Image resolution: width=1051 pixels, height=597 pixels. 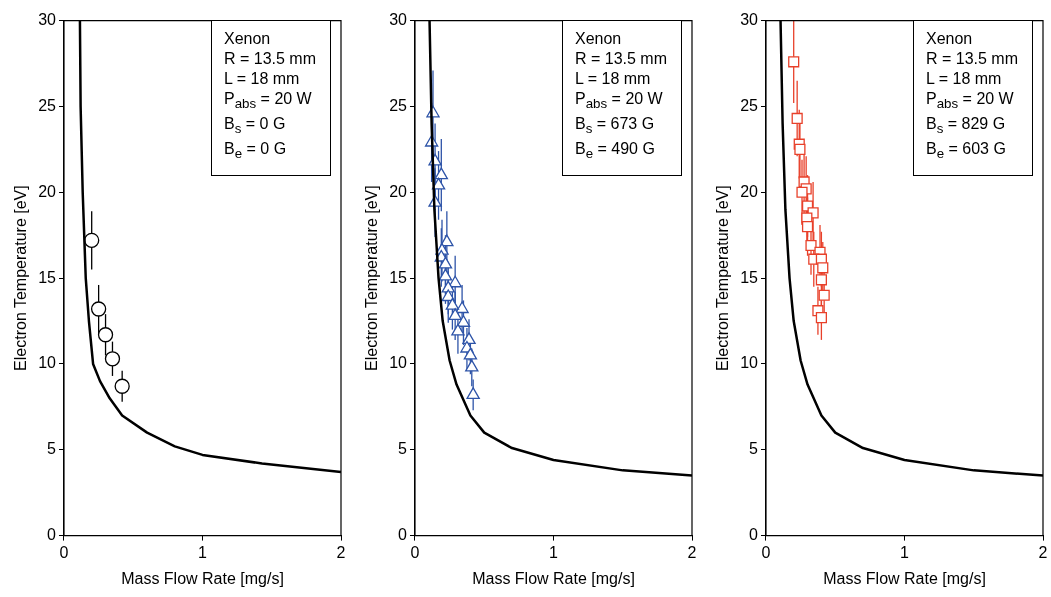 I want to click on annotation: B$_{s}$ = 0 G, so click(x=255, y=126).